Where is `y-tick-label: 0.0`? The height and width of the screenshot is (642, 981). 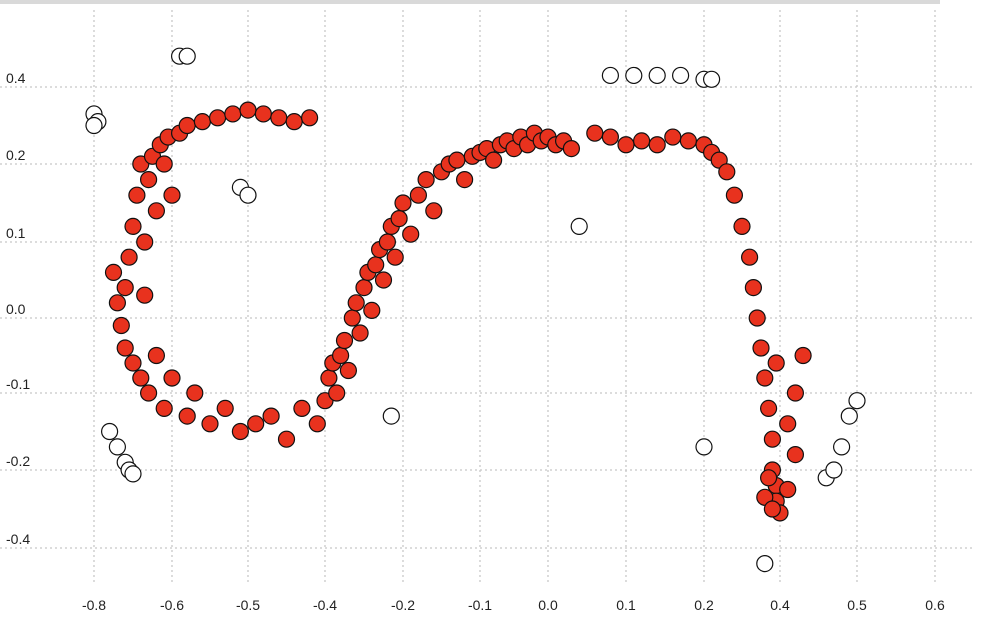 y-tick-label: 0.0 is located at coordinates (16, 309).